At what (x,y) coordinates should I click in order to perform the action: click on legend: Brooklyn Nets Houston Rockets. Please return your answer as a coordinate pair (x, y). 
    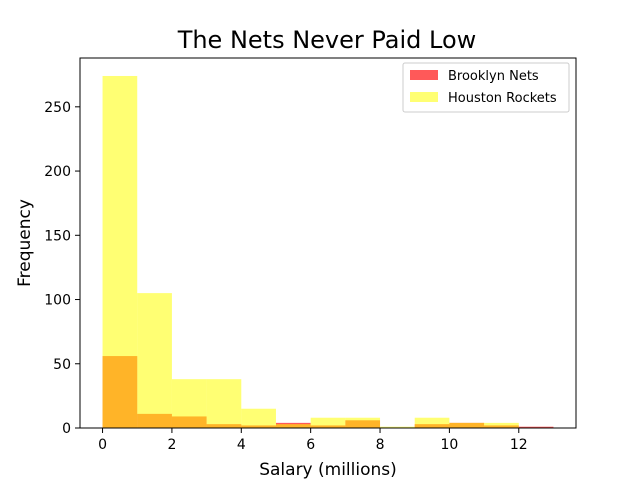
    Looking at the image, I should click on (486, 87).